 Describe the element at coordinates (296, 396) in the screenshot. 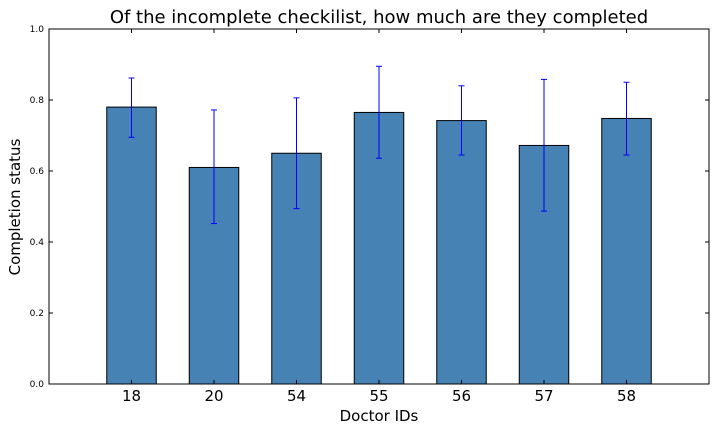

I see `x-tick-label-54: 54` at that location.